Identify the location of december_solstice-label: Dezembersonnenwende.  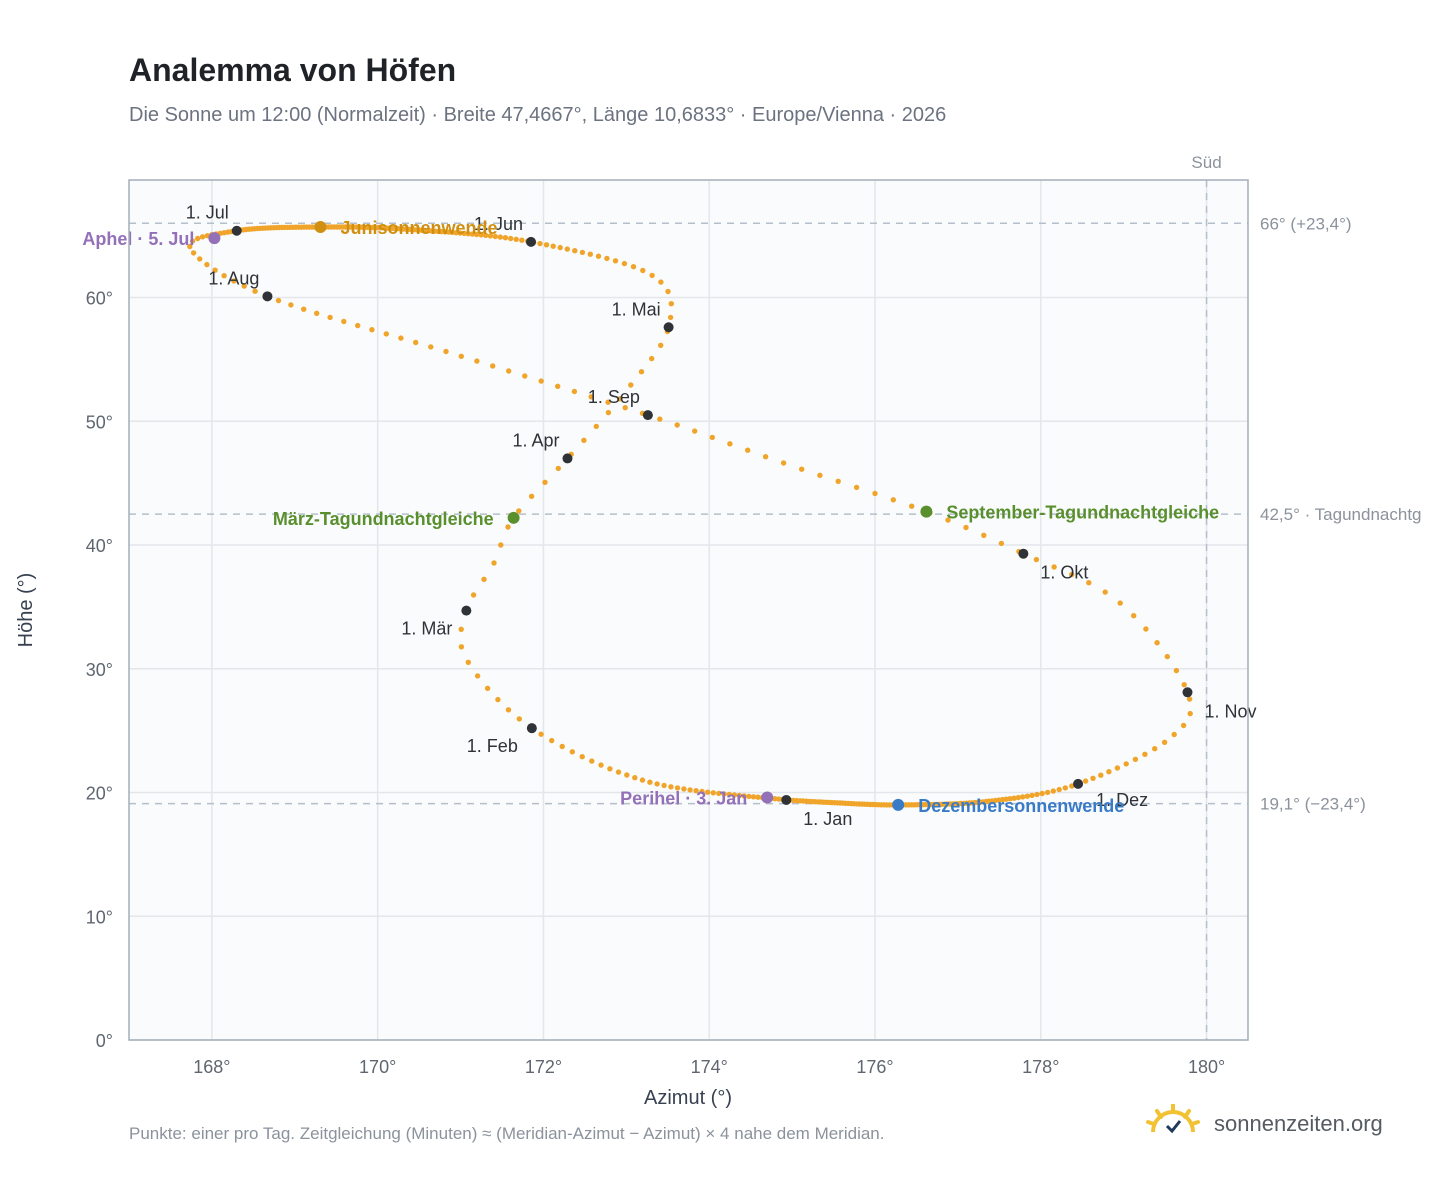
(1021, 806).